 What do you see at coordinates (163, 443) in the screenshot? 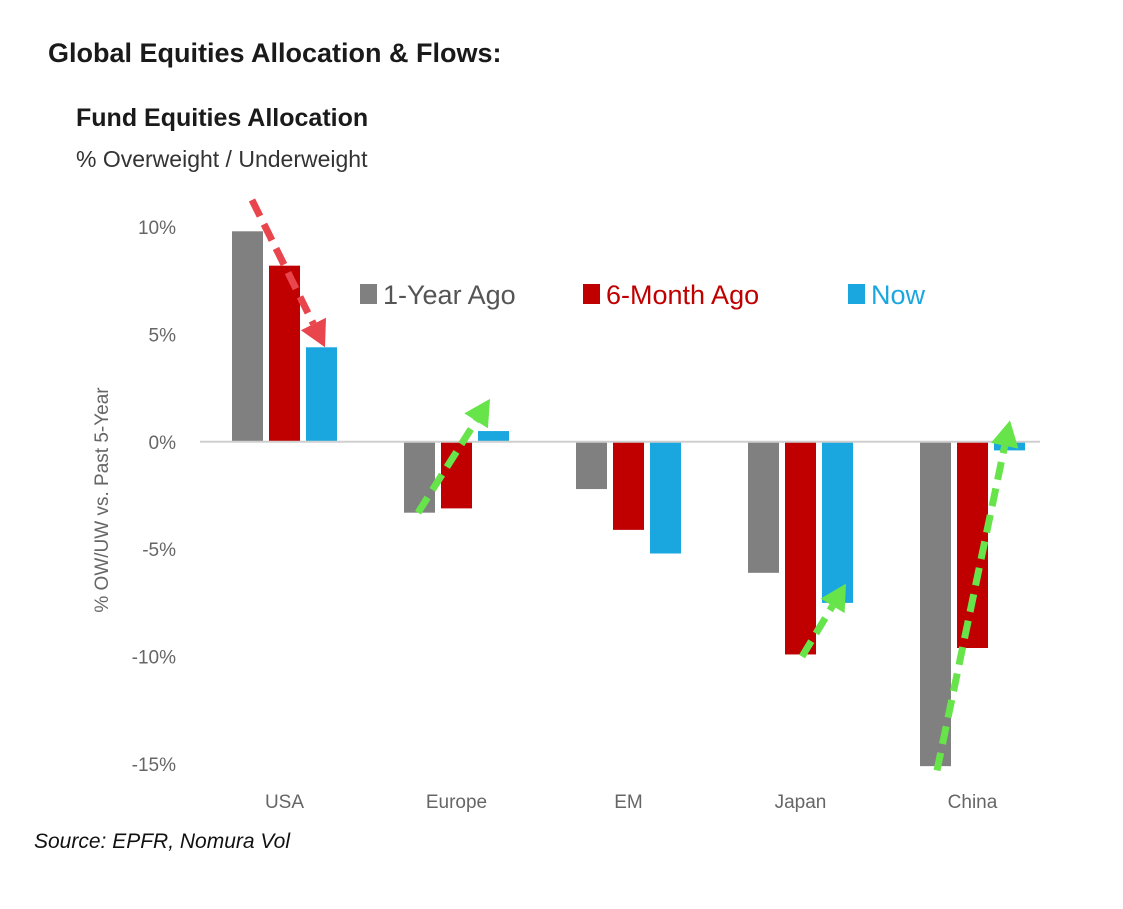
I see `y-tick-label: 0%` at bounding box center [163, 443].